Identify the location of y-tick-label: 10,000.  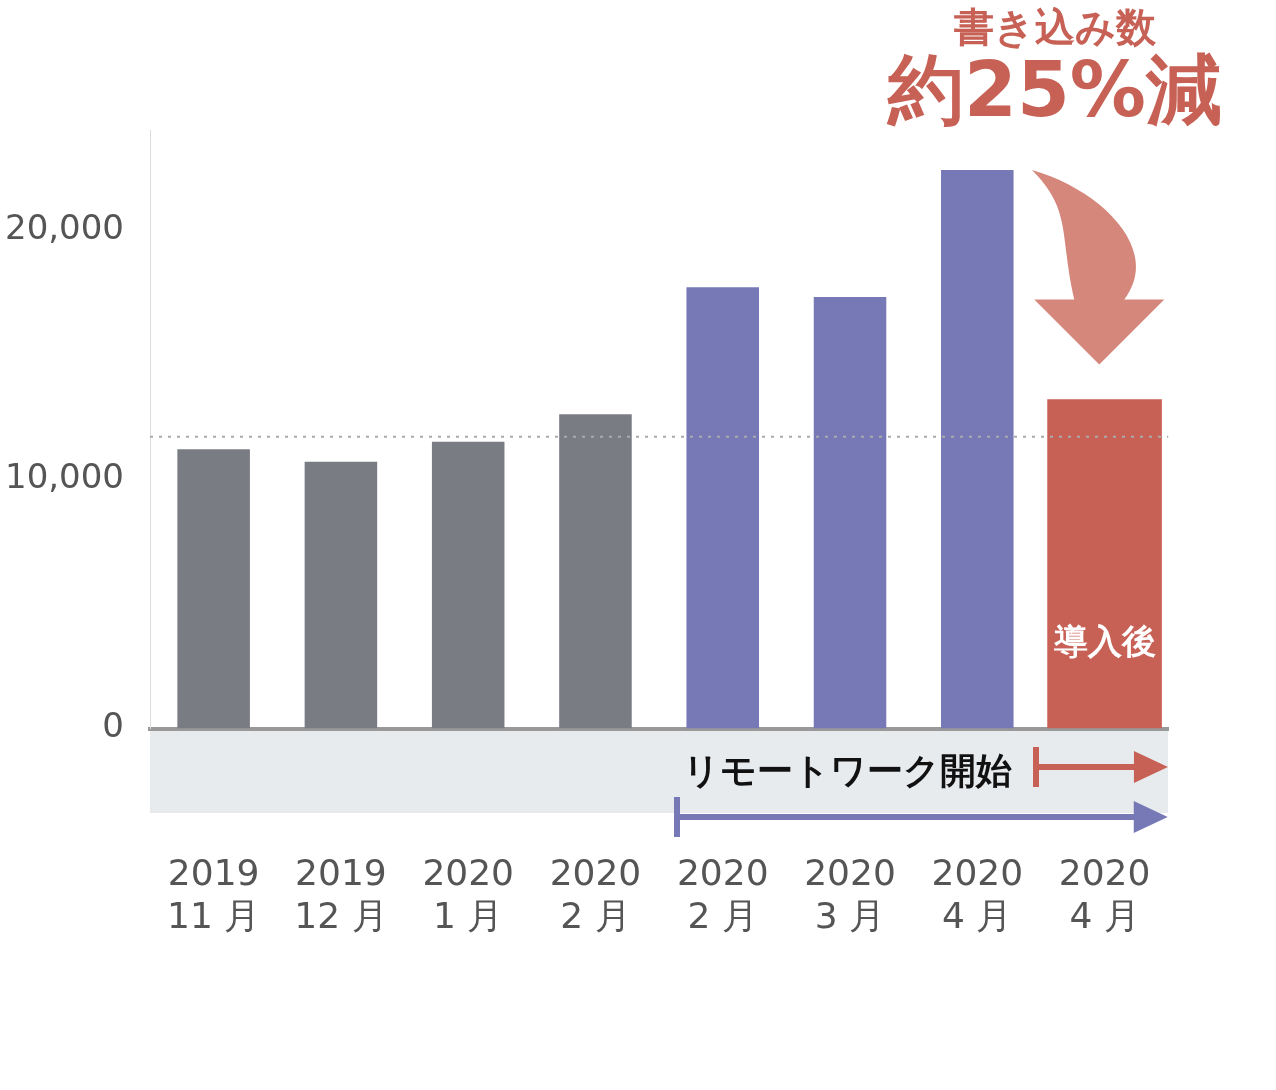
(64, 476).